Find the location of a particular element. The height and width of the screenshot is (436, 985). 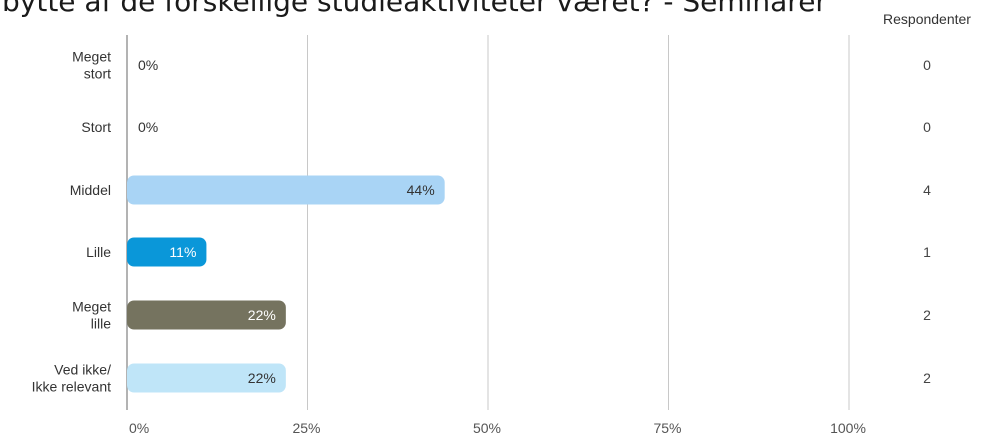

bar-value-label: 11% is located at coordinates (182, 252).